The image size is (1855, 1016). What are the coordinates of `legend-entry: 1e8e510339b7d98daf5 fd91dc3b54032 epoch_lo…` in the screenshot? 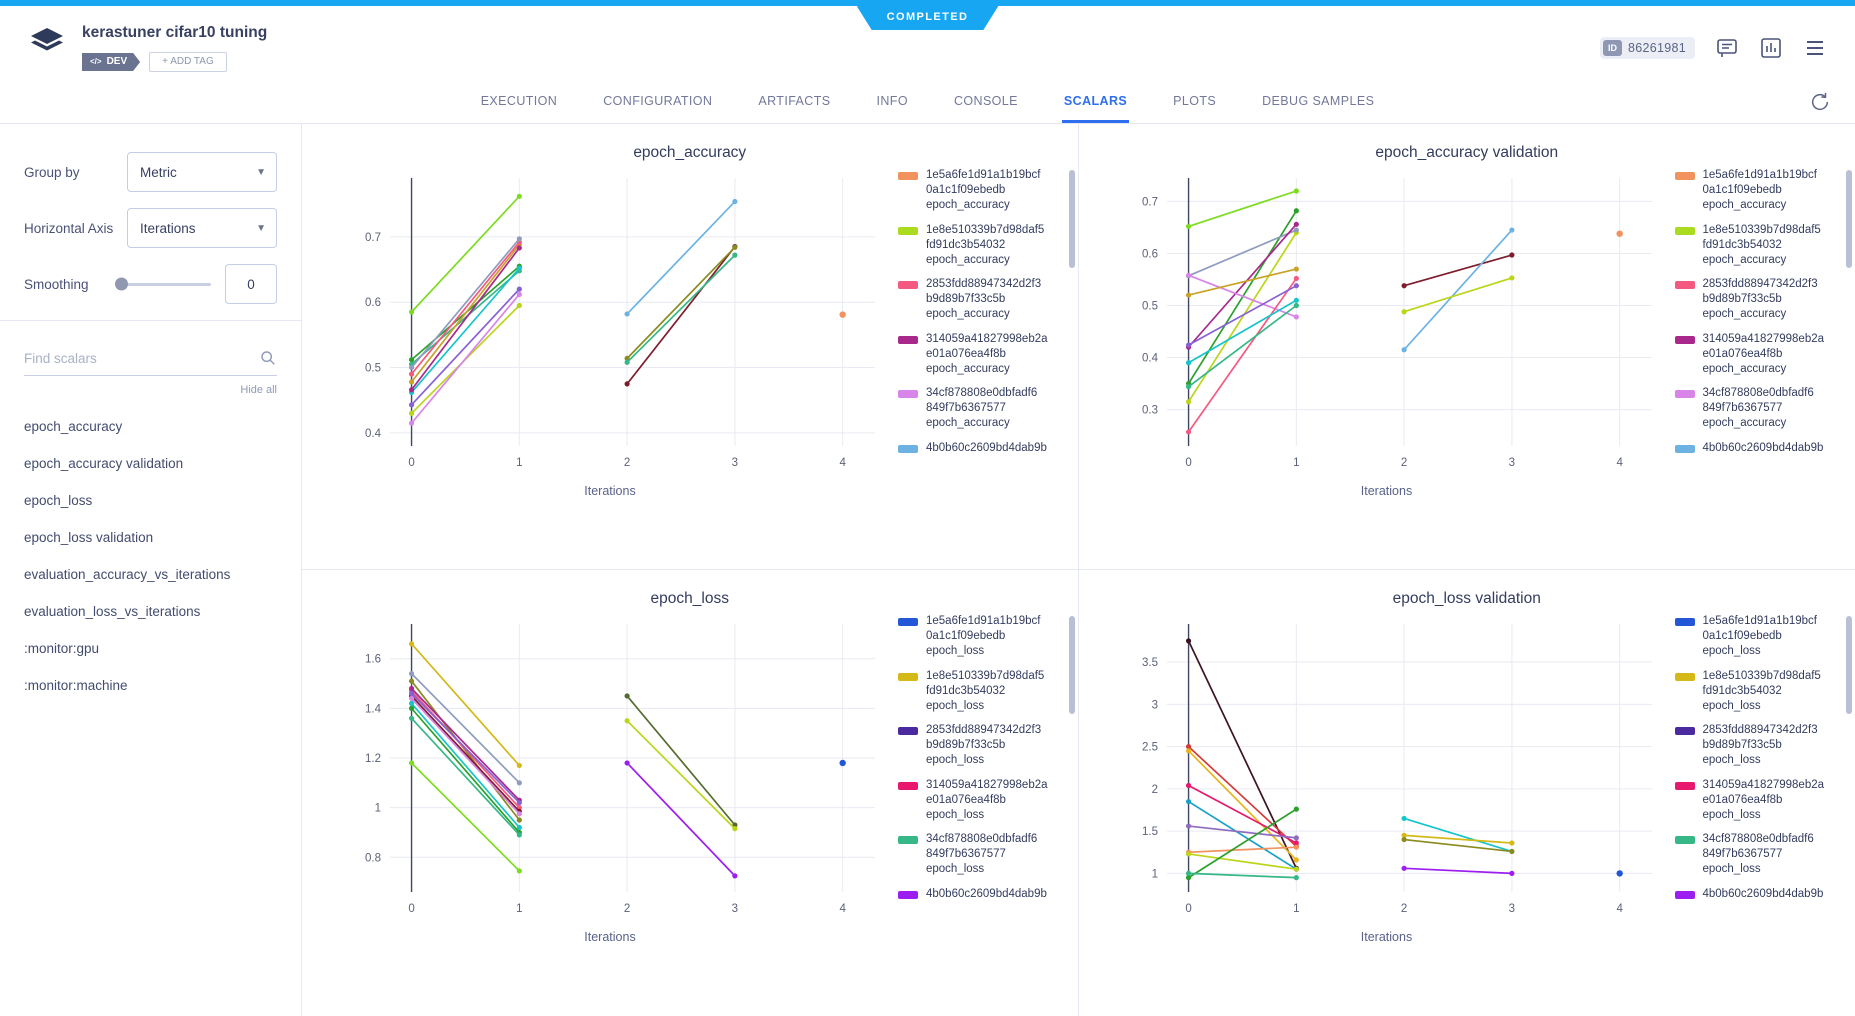 It's located at (980, 692).